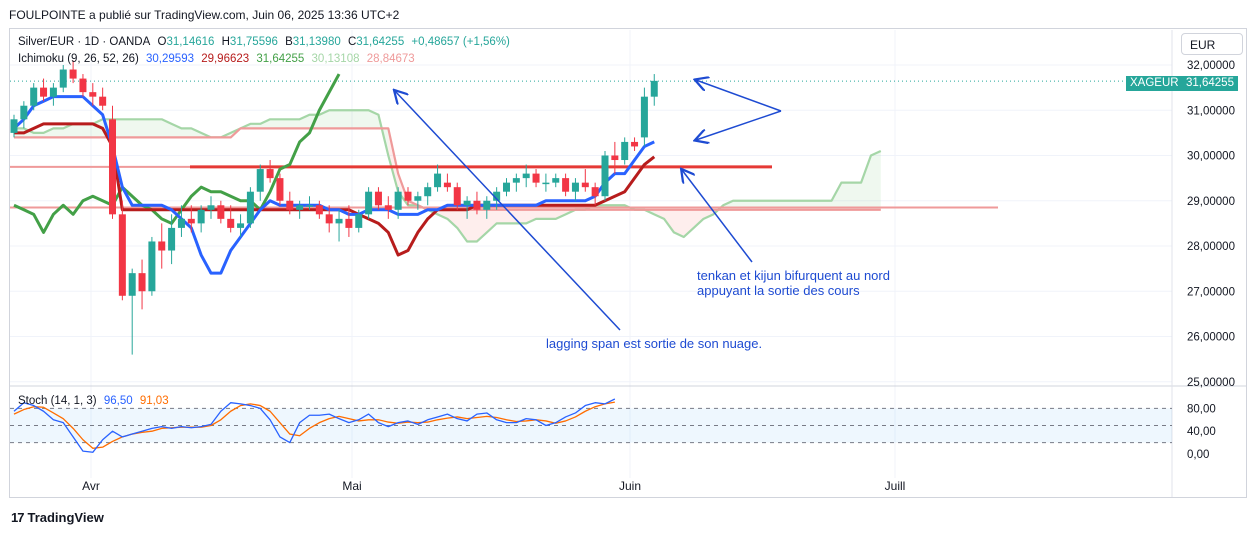 Image resolution: width=1257 pixels, height=536 pixels. Describe the element at coordinates (1201, 409) in the screenshot. I see `stoch-tick-label: 80,00` at that location.